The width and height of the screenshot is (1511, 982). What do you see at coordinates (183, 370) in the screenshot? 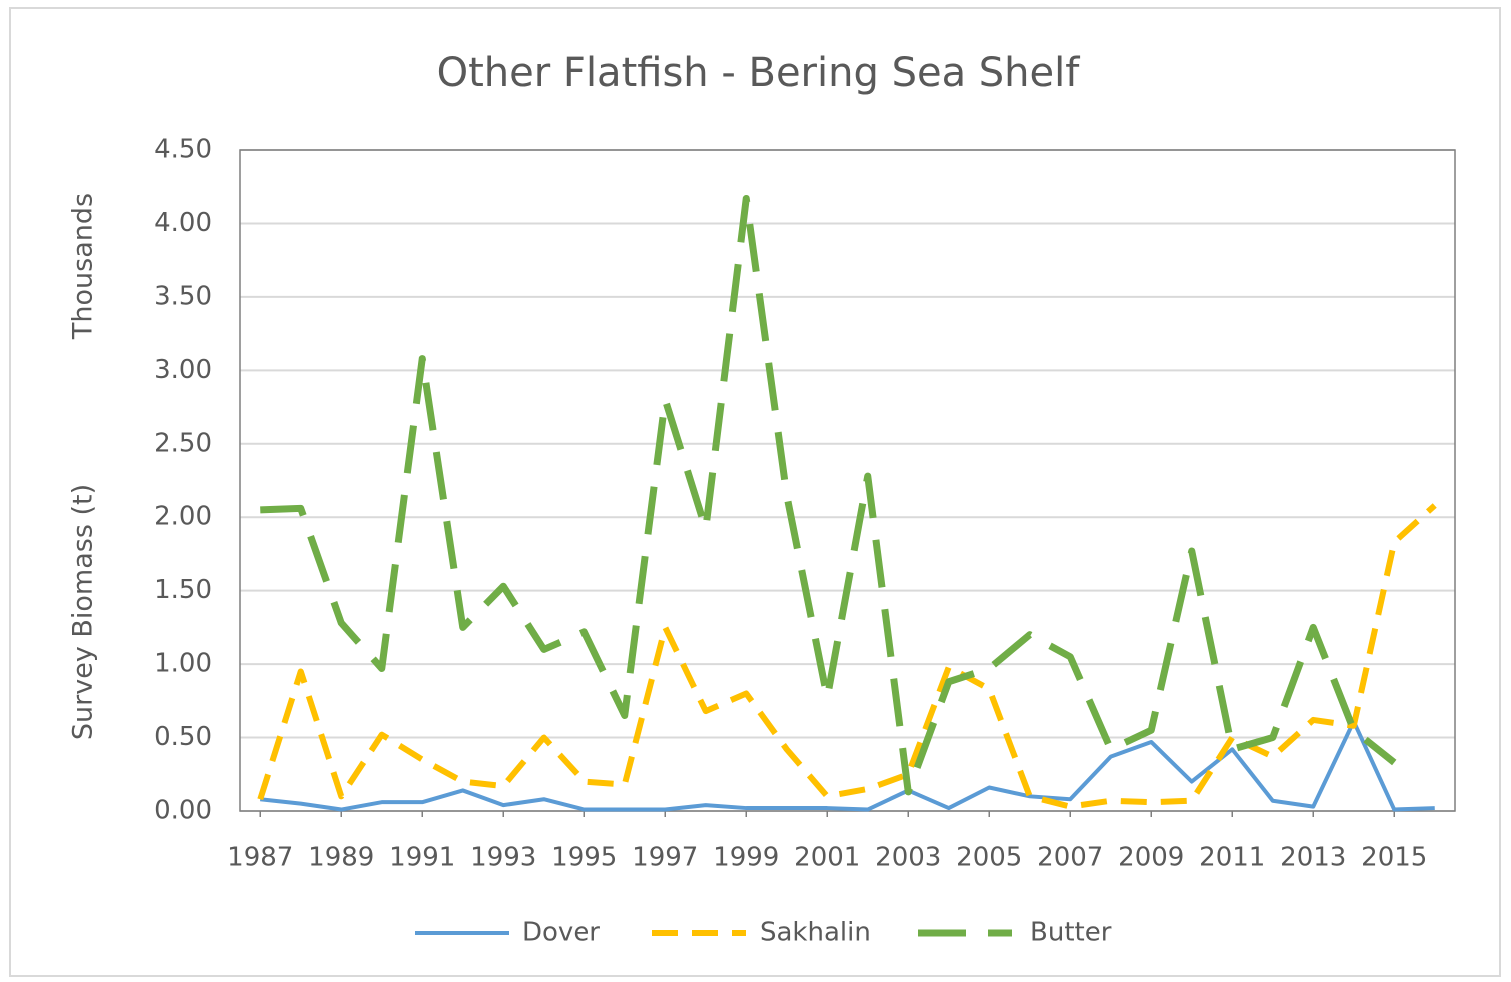
I see `y-tick-label: 3.00` at bounding box center [183, 370].